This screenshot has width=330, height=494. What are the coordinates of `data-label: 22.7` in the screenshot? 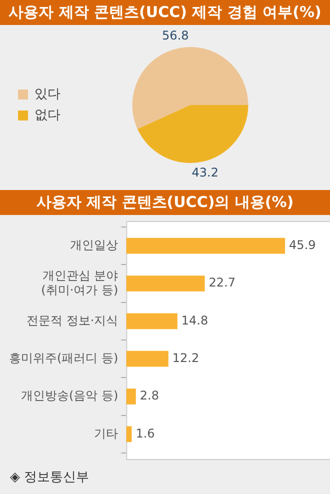 It's located at (222, 283).